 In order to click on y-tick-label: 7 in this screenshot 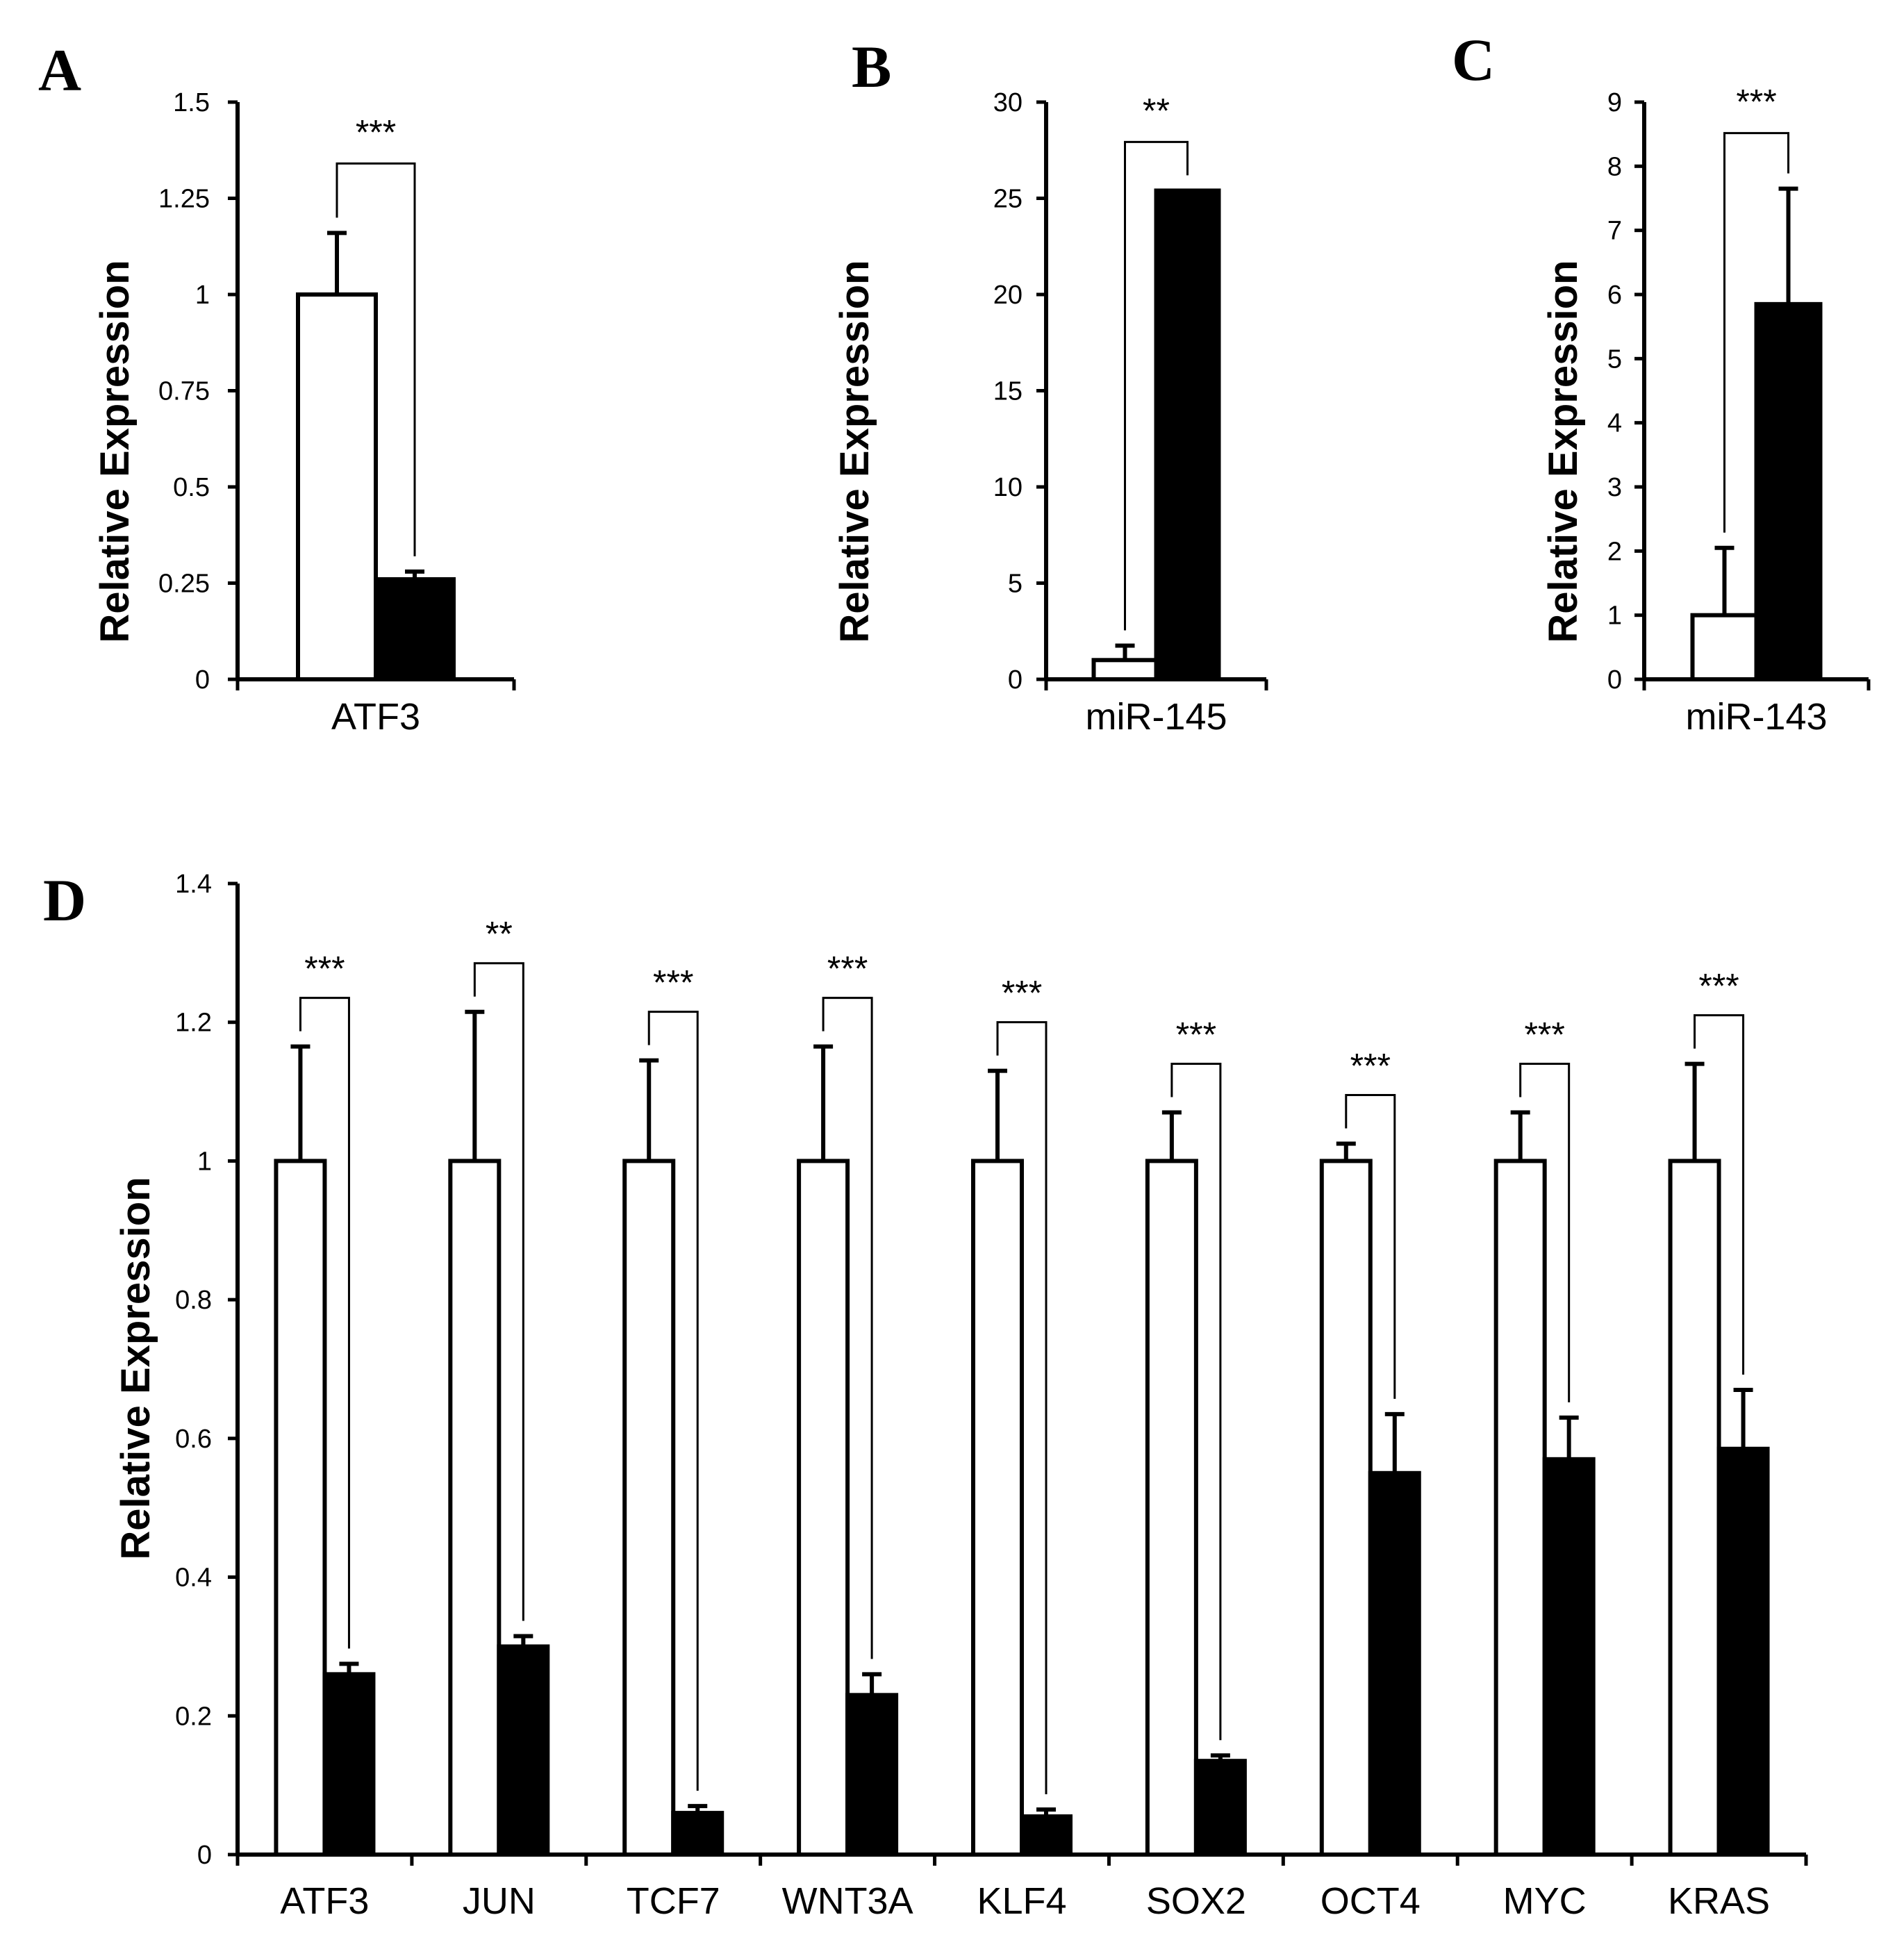, I will do `click(1614, 231)`.